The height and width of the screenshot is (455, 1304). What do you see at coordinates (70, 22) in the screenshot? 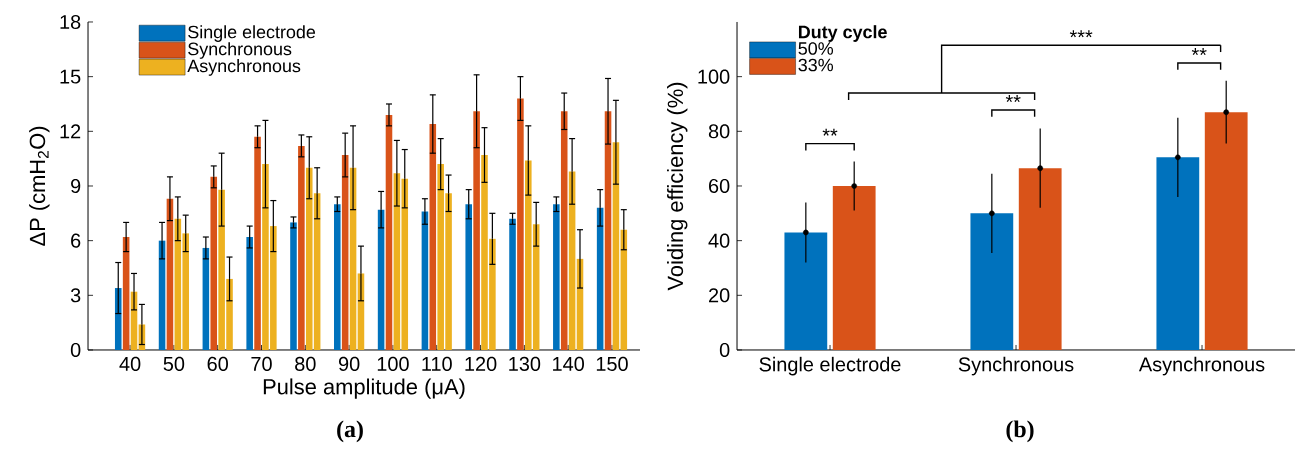
I see `y-tick-label: 18` at bounding box center [70, 22].